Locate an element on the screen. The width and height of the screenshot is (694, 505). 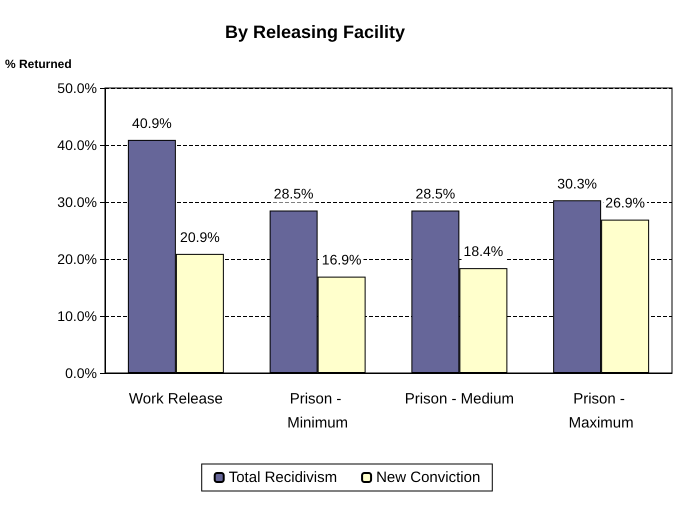
legend-label: Total Recidivism is located at coordinates (283, 477).